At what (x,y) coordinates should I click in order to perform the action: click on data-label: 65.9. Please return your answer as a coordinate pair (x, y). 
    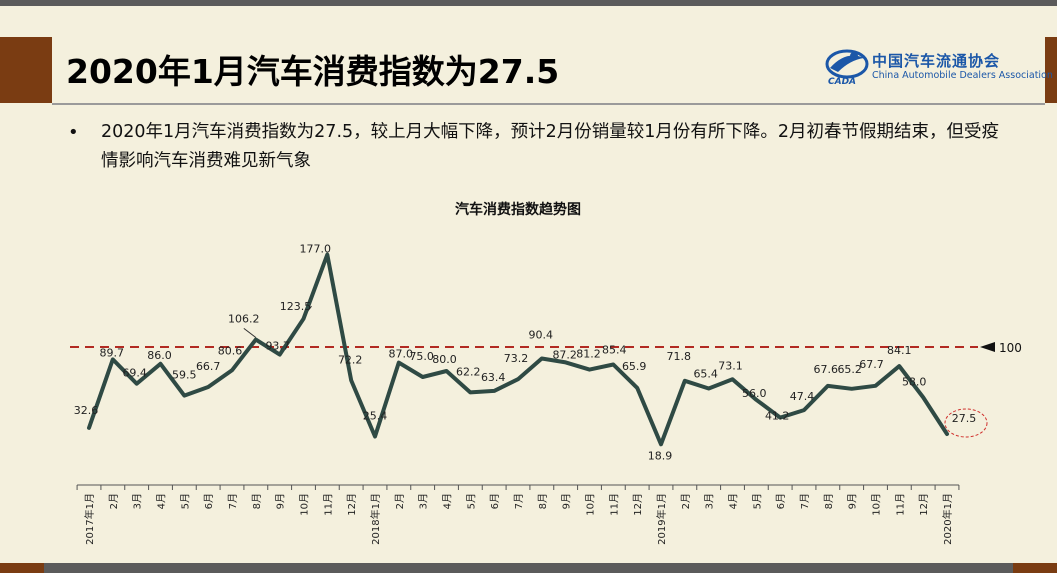
    Looking at the image, I should click on (634, 366).